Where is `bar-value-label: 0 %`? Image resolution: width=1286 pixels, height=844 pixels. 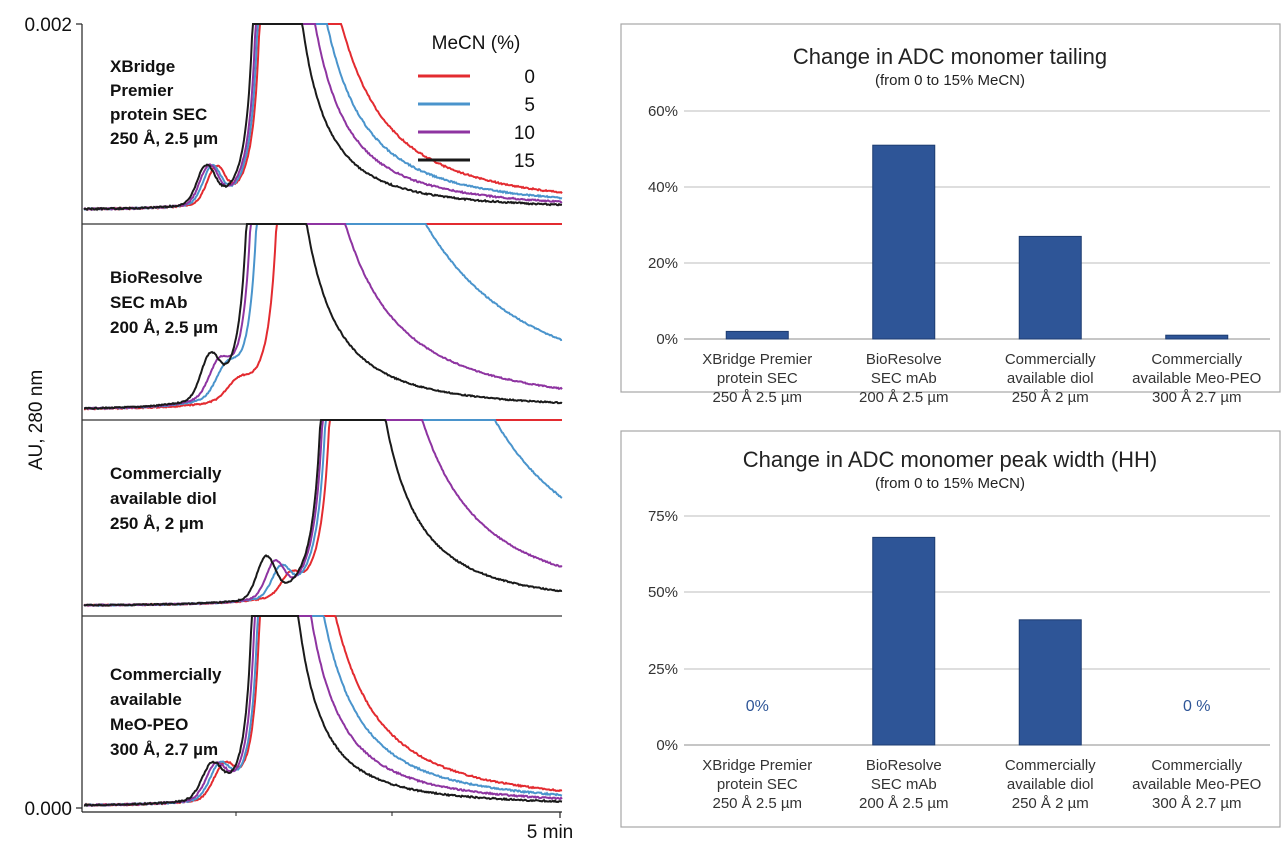
bar-value-label: 0 % is located at coordinates (1197, 706).